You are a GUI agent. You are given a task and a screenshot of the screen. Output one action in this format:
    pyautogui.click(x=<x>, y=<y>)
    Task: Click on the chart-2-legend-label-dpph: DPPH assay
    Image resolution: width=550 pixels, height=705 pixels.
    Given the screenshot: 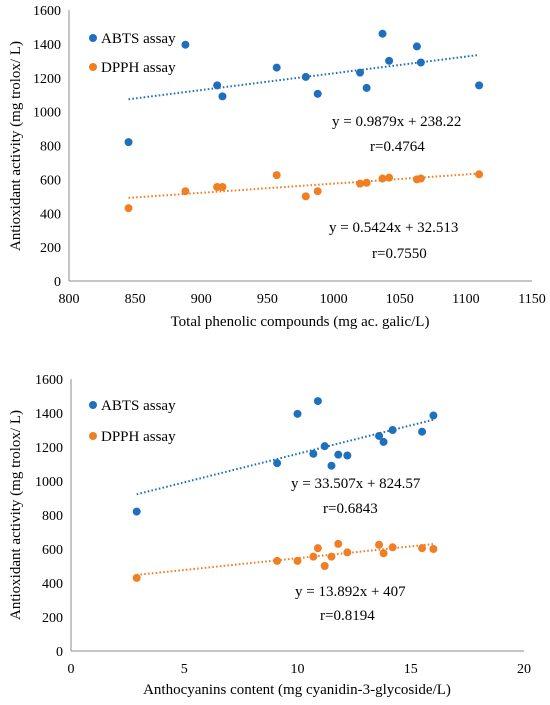 What is the action you would take?
    pyautogui.click(x=138, y=437)
    